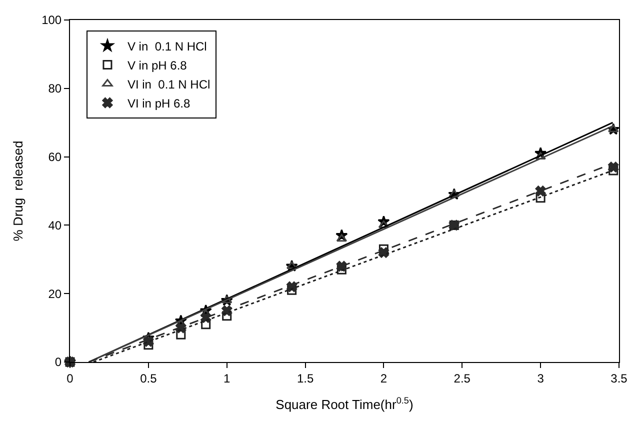  I want to click on x-tick-label: 3, so click(540, 378).